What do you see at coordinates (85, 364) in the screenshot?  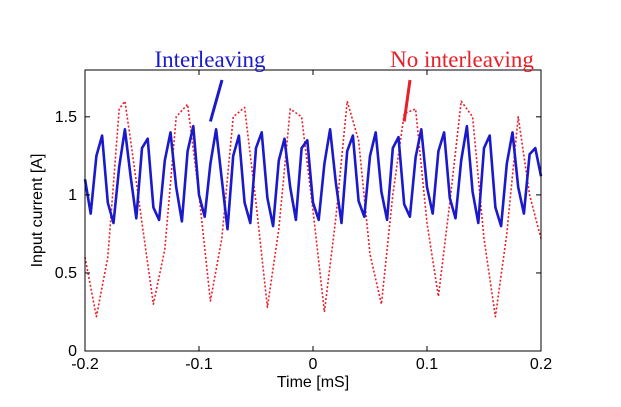 I see `x-tick-label: -0.2` at bounding box center [85, 364].